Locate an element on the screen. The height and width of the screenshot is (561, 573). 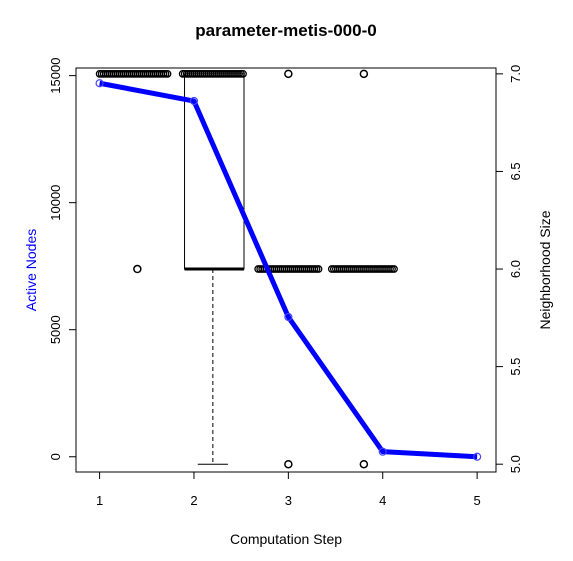
x-tick-label: 3 is located at coordinates (288, 500).